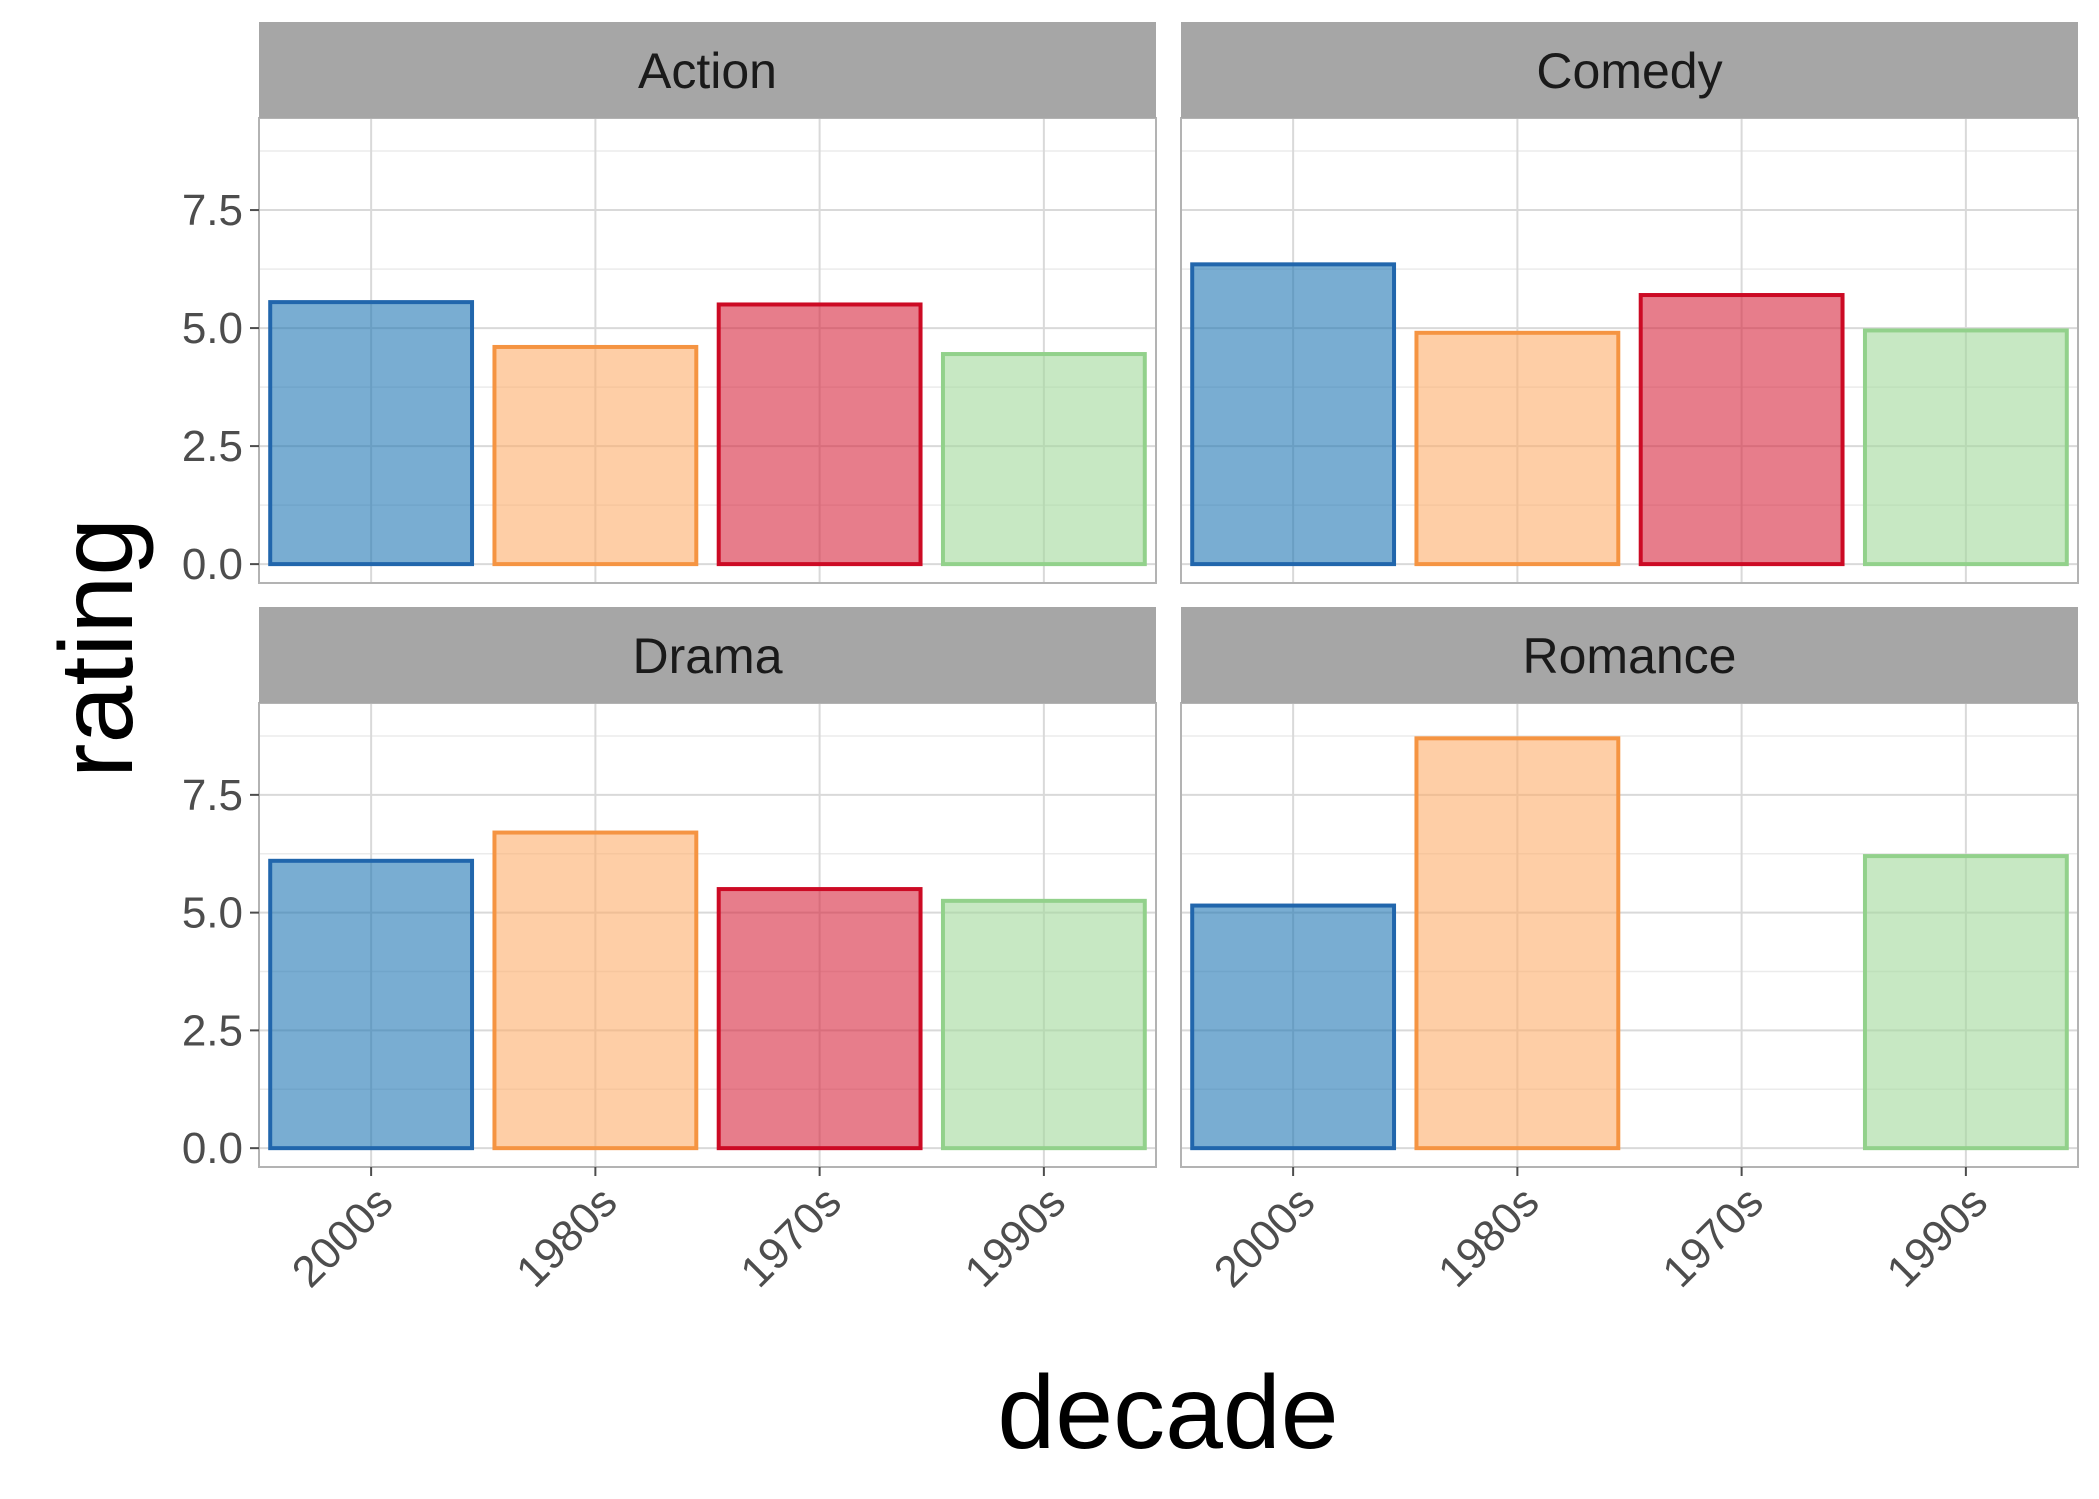 The image size is (2099, 1499). What do you see at coordinates (595, 455) in the screenshot?
I see `bar-action-1980s` at bounding box center [595, 455].